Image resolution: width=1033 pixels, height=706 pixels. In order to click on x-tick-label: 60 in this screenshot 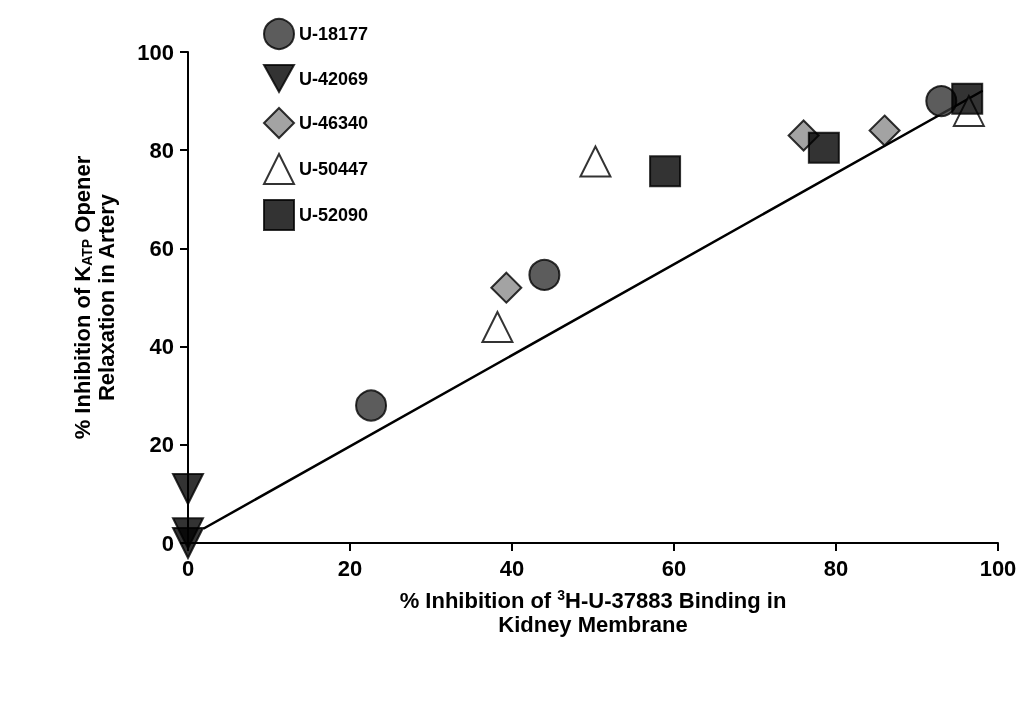, I will do `click(674, 568)`.